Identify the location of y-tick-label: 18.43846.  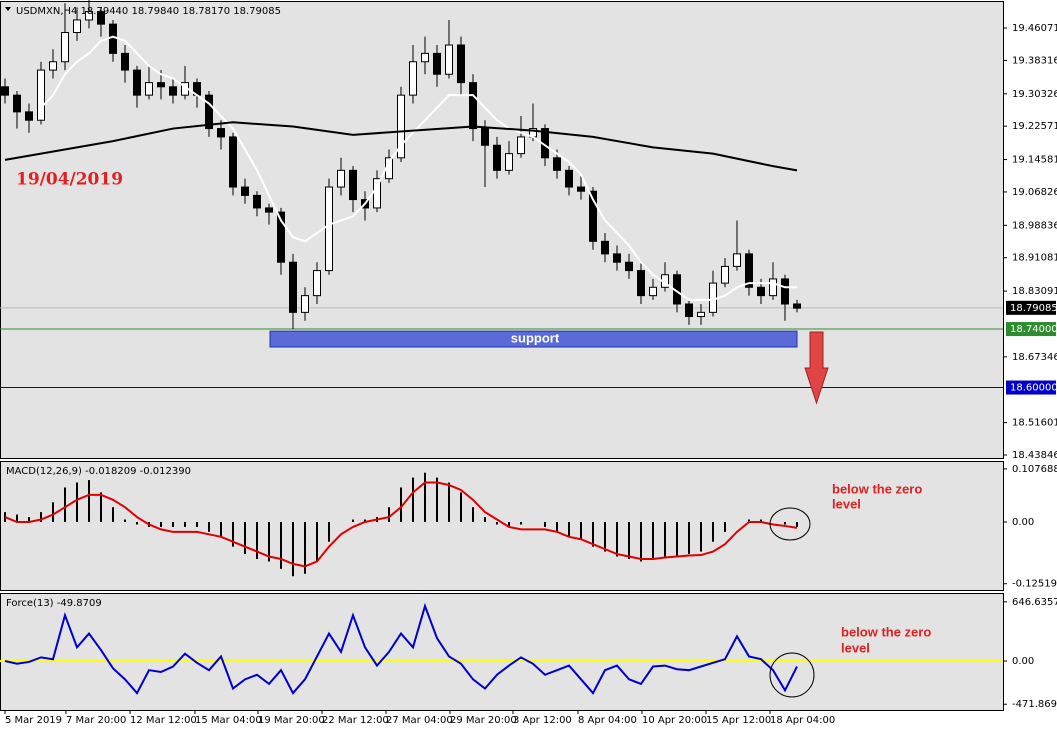
(1034, 455).